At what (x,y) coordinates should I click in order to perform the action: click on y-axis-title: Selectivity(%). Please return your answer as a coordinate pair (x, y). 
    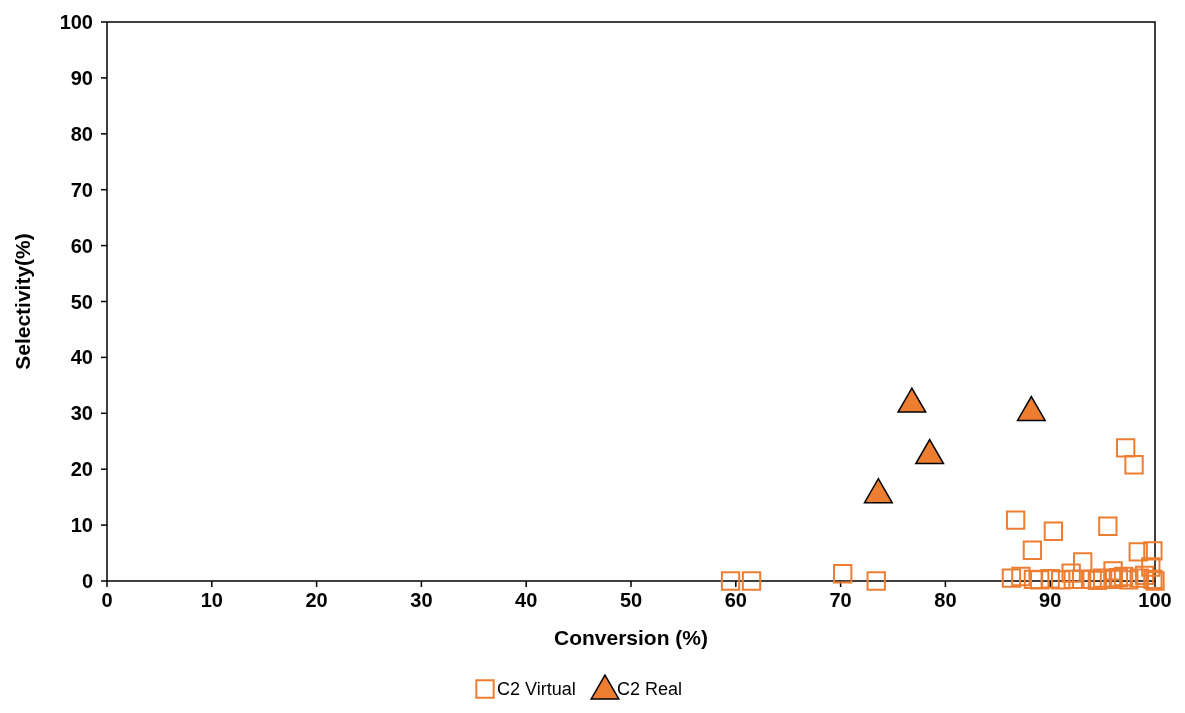
    Looking at the image, I should click on (22, 301).